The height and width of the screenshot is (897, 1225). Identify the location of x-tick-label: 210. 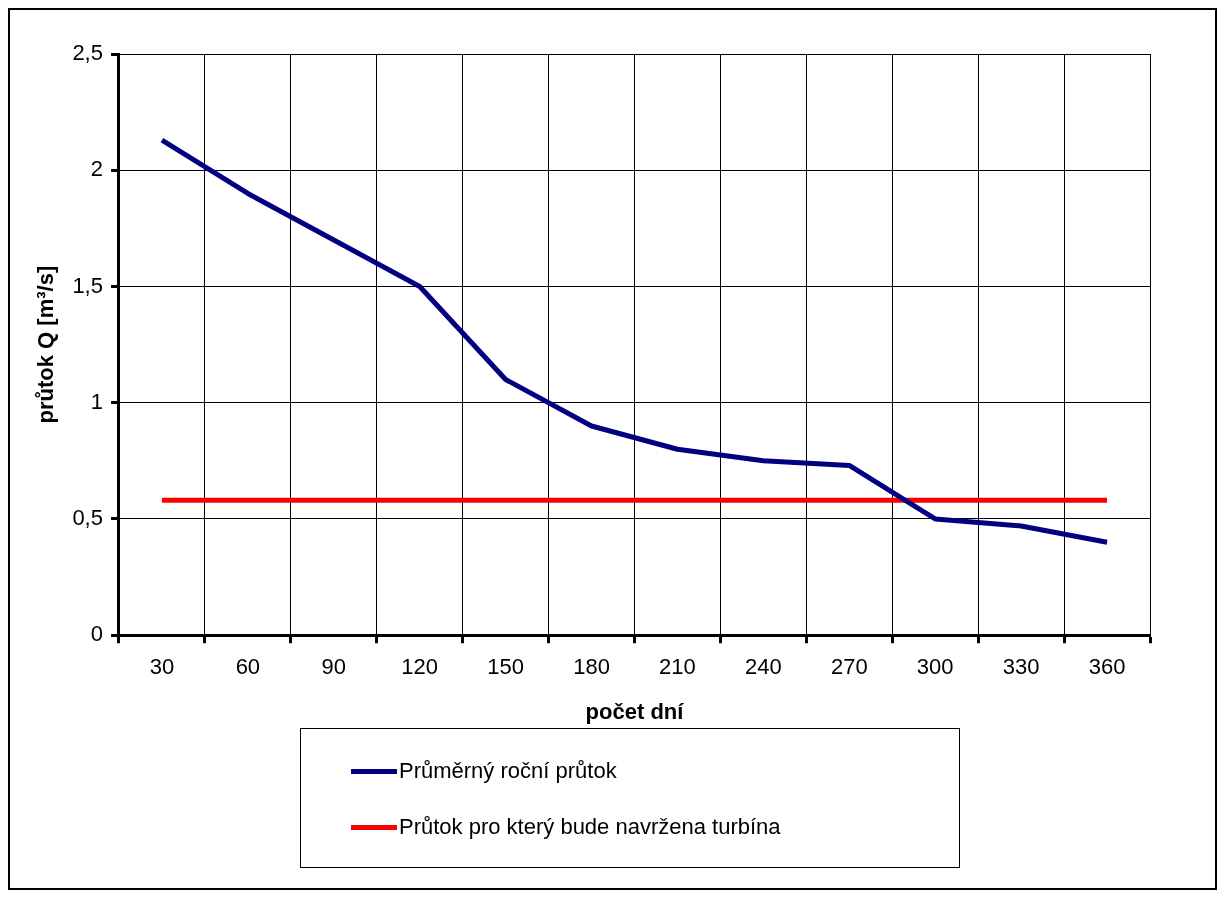
(677, 667).